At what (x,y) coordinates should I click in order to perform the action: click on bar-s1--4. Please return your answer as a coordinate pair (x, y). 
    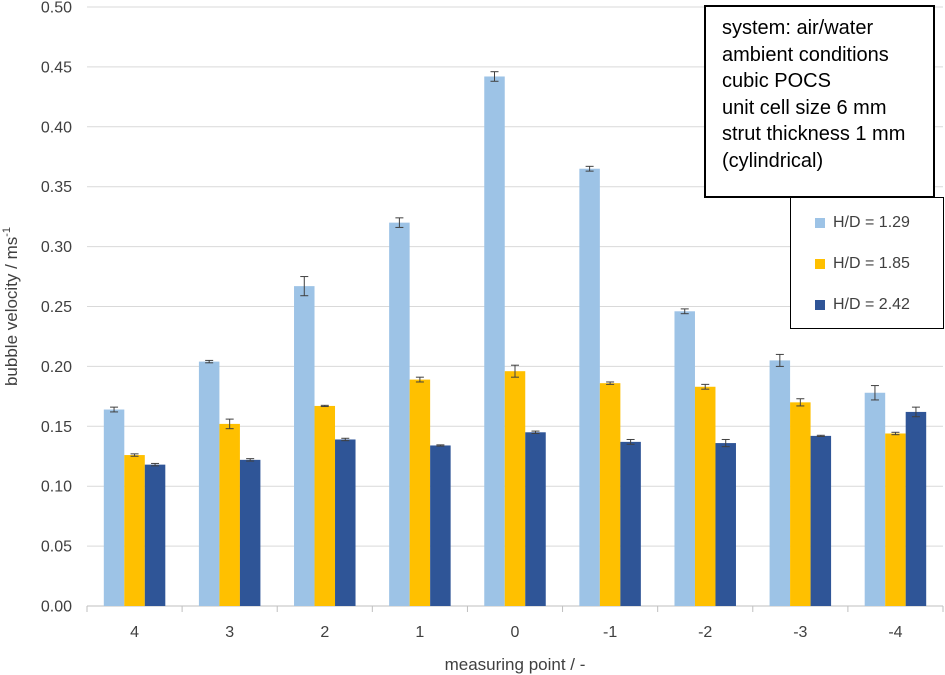
    Looking at the image, I should click on (895, 519).